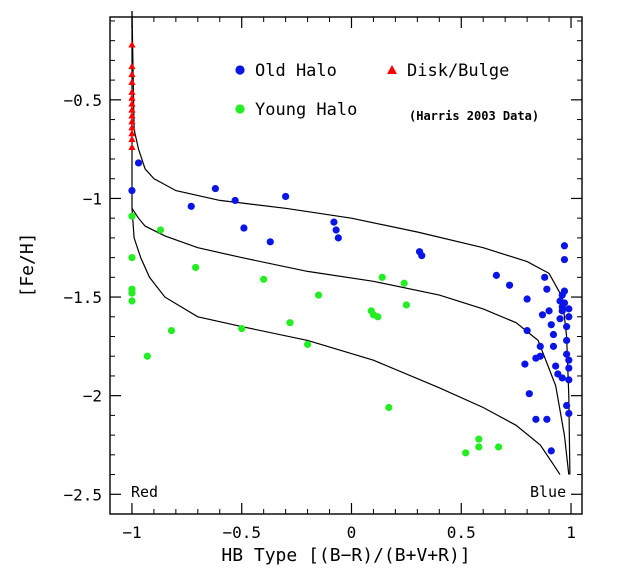 Image resolution: width=637 pixels, height=581 pixels. Describe the element at coordinates (571, 532) in the screenshot. I see `x-tick-label: 1` at that location.